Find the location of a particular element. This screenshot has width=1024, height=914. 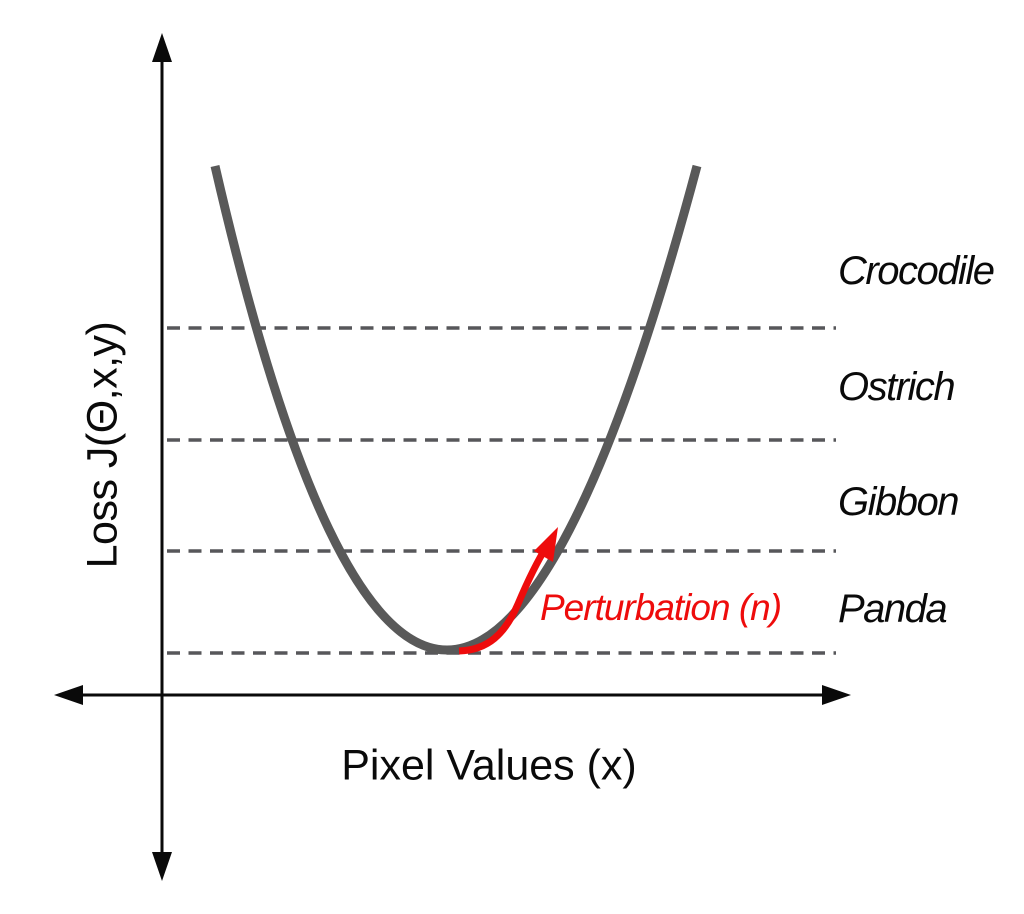

perturbation-arrowhead-icon is located at coordinates (546, 544).